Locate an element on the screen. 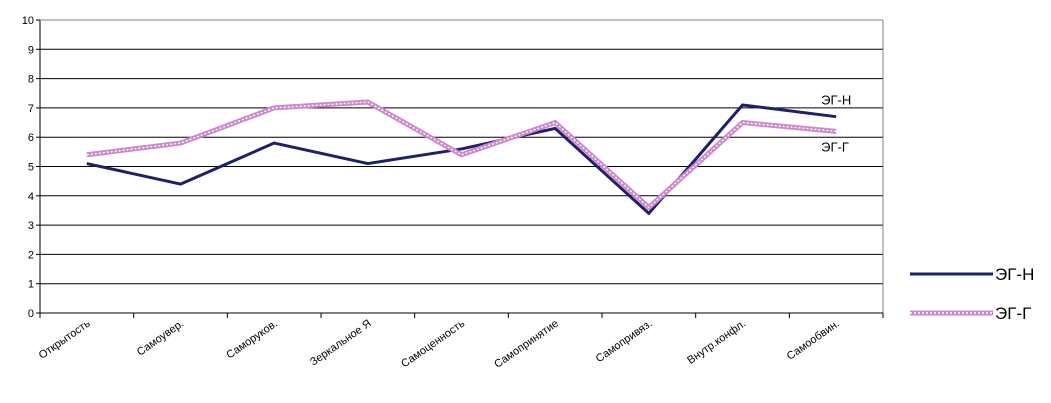 This screenshot has height=403, width=1051. legend-label: ЭГ-Н is located at coordinates (1014, 274).